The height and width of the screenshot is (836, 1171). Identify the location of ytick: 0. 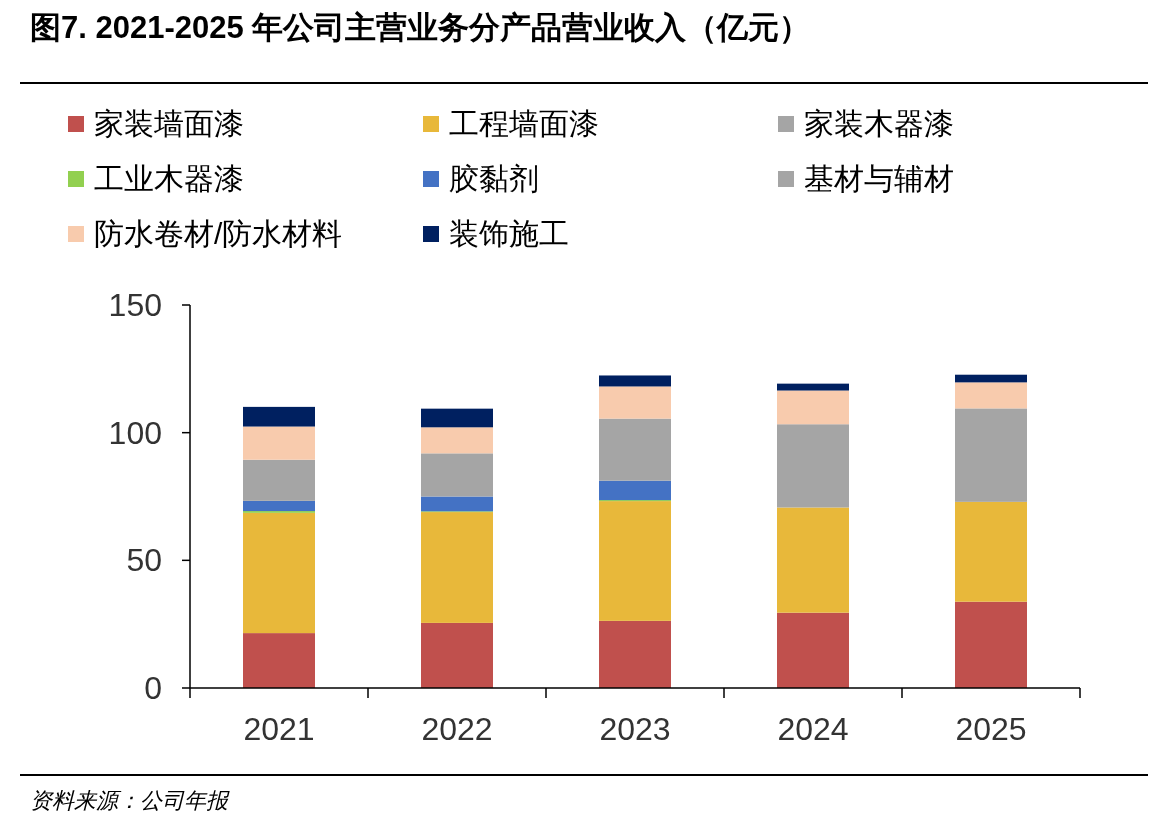
(153, 688).